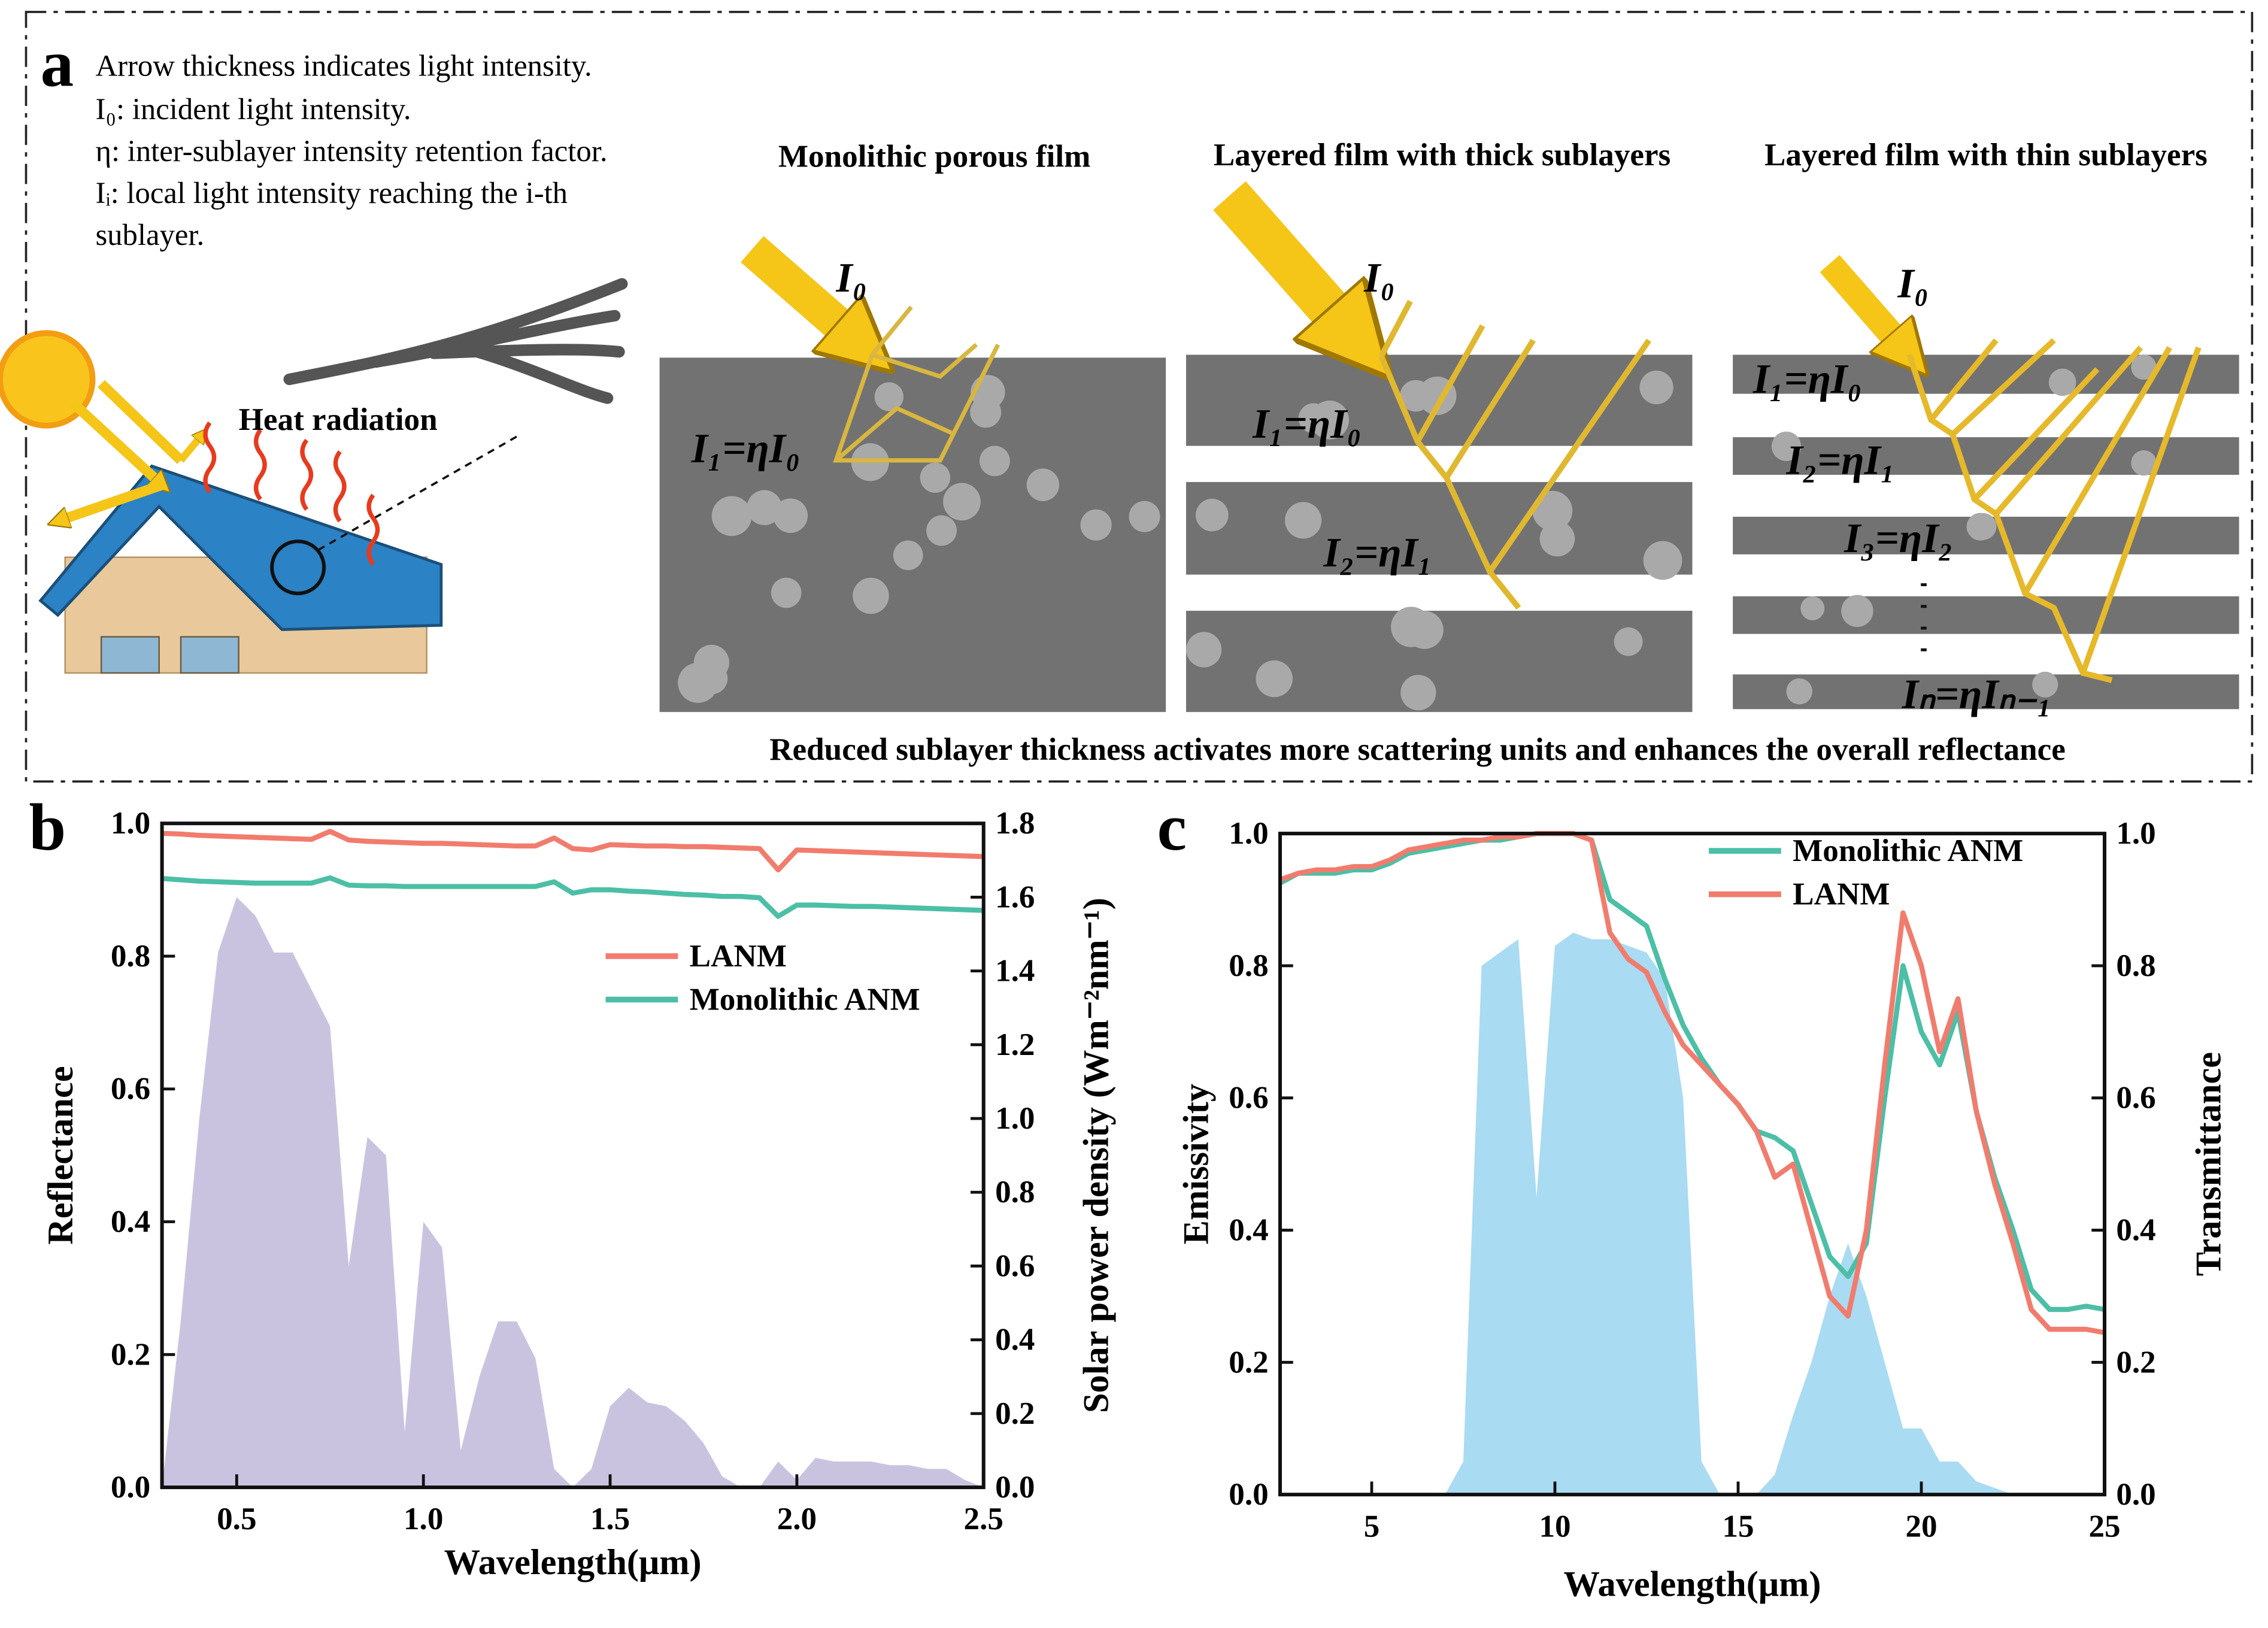 The height and width of the screenshot is (1628, 2268). Describe the element at coordinates (1921, 1526) in the screenshot. I see `x-tick-label: 20` at that location.